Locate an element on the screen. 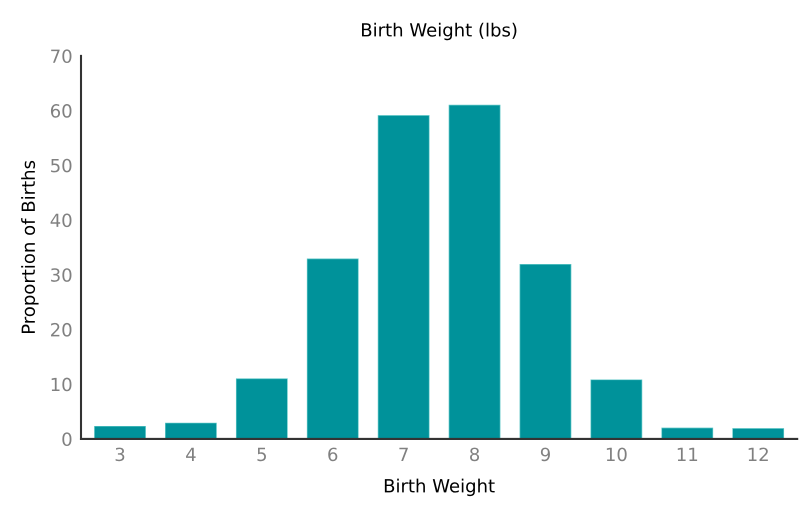 The width and height of the screenshot is (802, 508). x-tick-label: 6 is located at coordinates (333, 455).